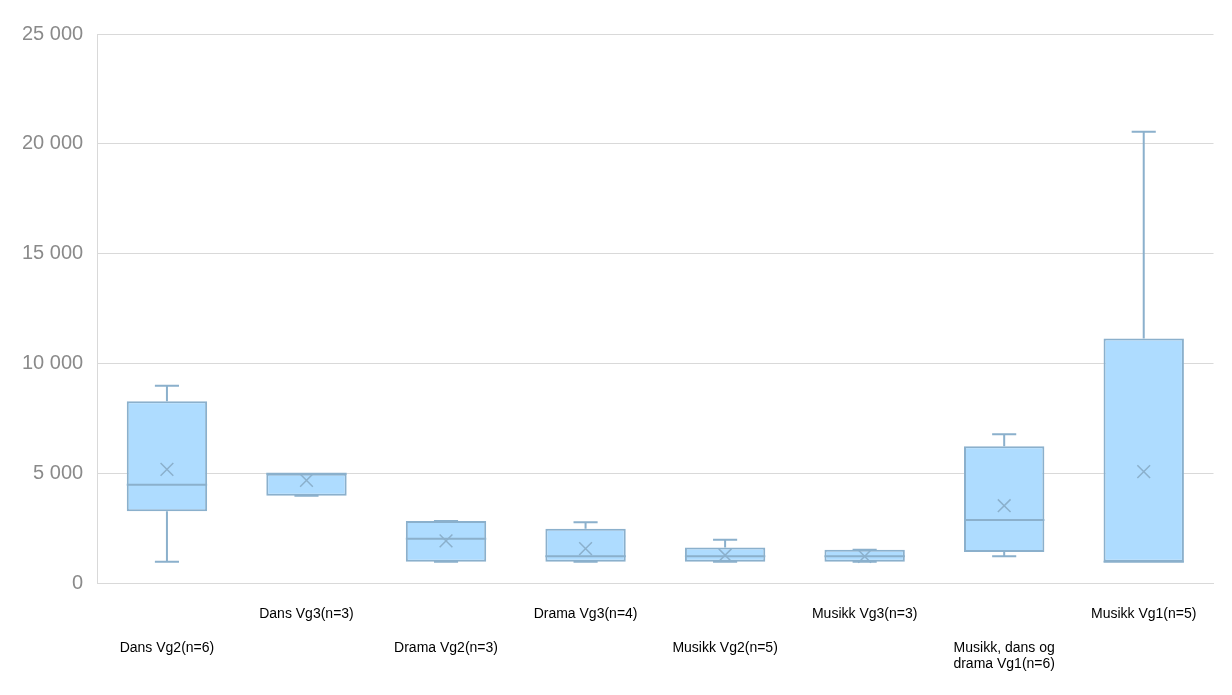 The width and height of the screenshot is (1232, 695). What do you see at coordinates (725, 646) in the screenshot?
I see `x-tick-label: Musikk Vg2(n=5)` at bounding box center [725, 646].